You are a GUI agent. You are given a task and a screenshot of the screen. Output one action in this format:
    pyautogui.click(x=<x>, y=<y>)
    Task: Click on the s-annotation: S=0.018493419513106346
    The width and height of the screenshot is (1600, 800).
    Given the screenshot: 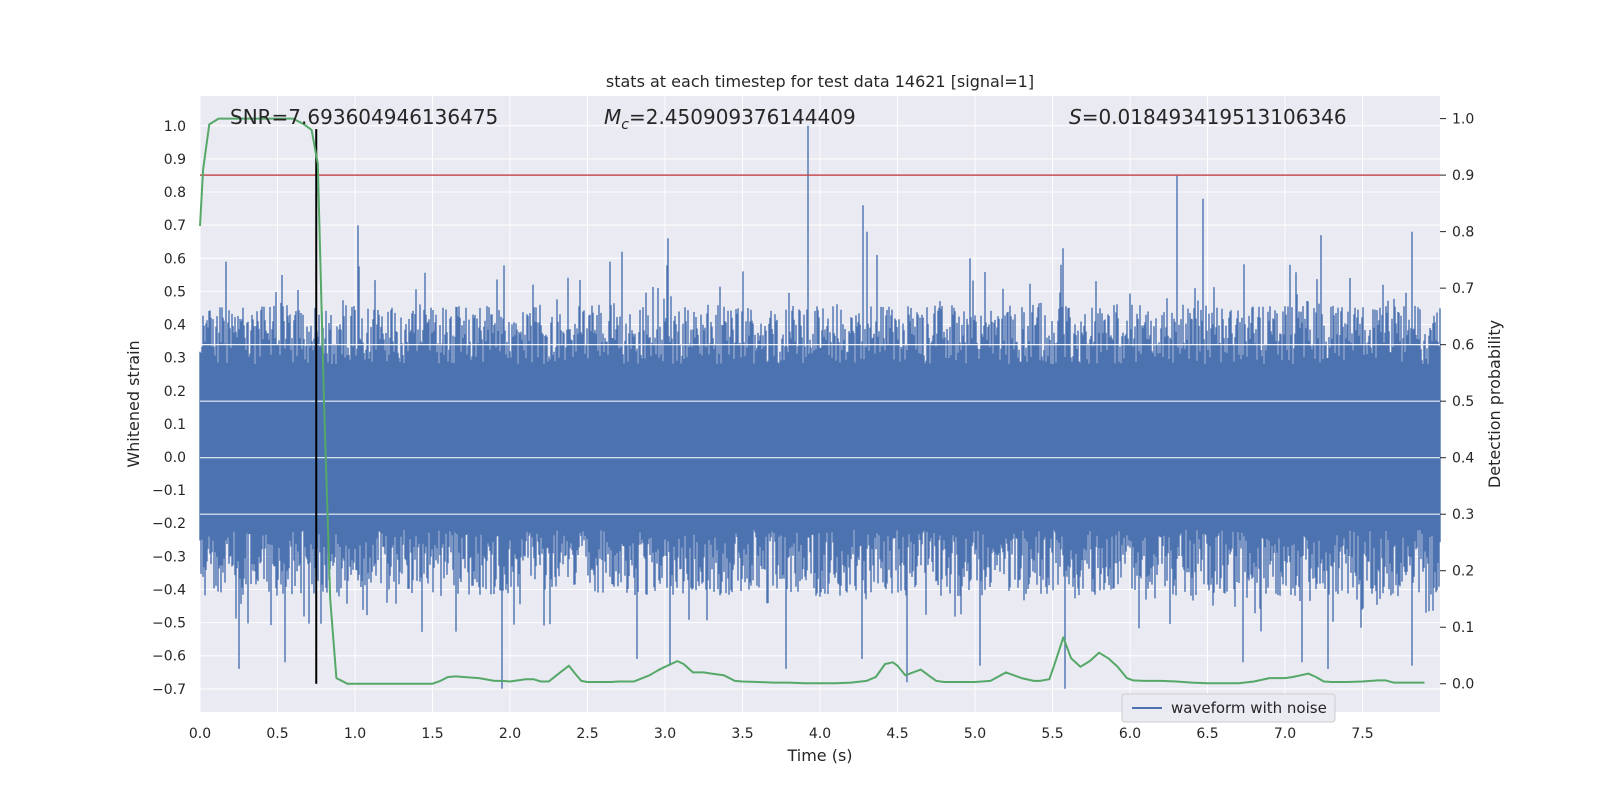 What is the action you would take?
    pyautogui.click(x=1208, y=117)
    